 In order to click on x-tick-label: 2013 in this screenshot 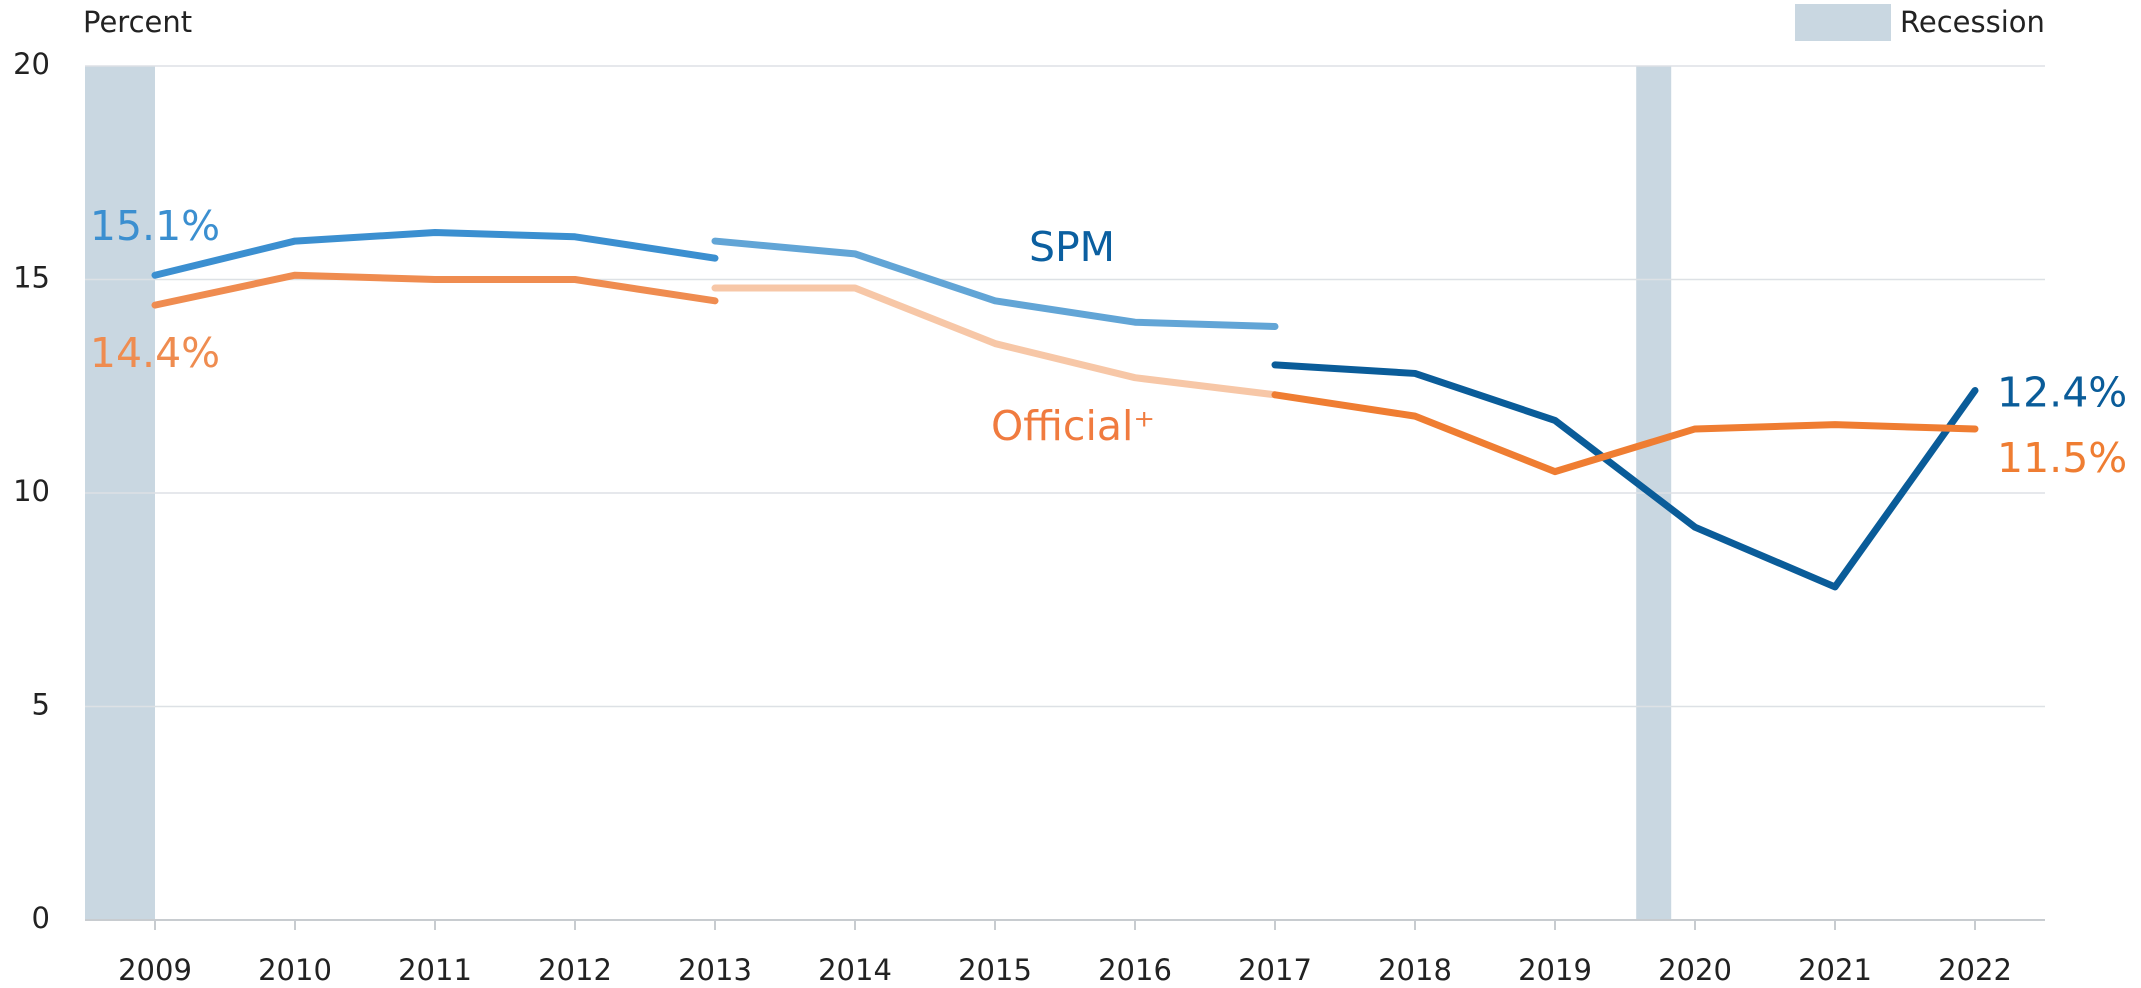, I will do `click(715, 970)`.